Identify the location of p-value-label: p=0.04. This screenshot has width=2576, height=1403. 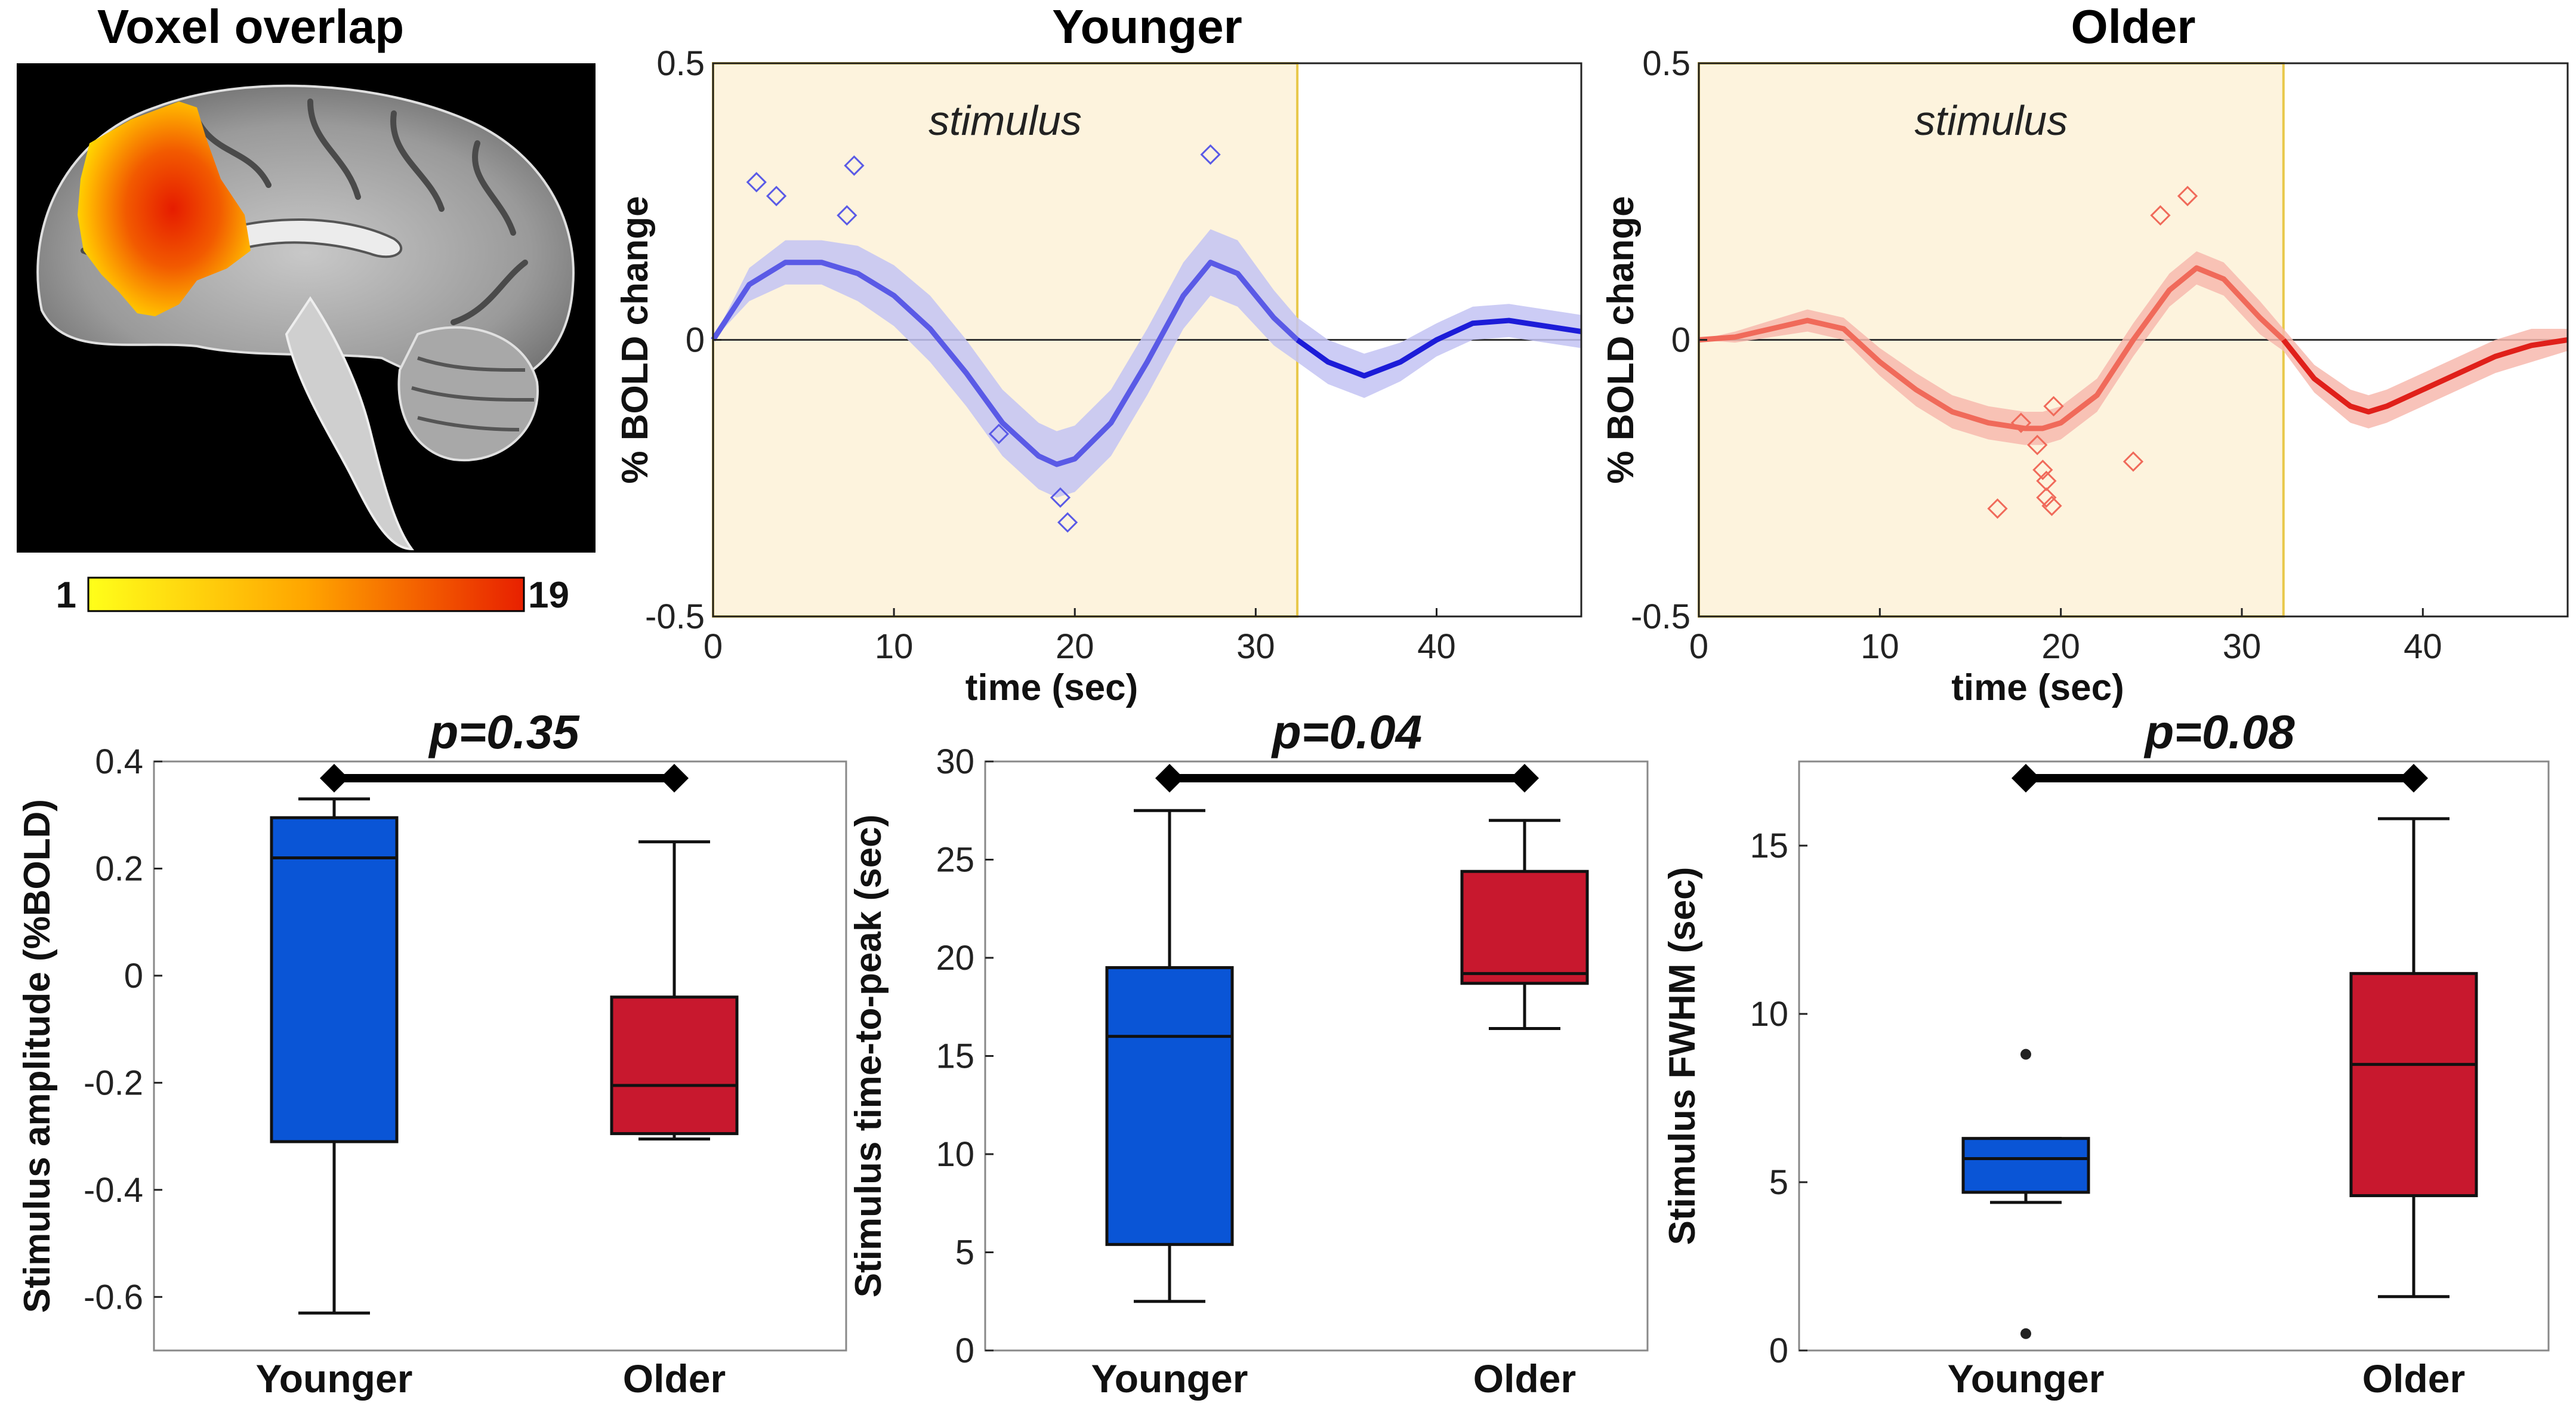
(1346, 731).